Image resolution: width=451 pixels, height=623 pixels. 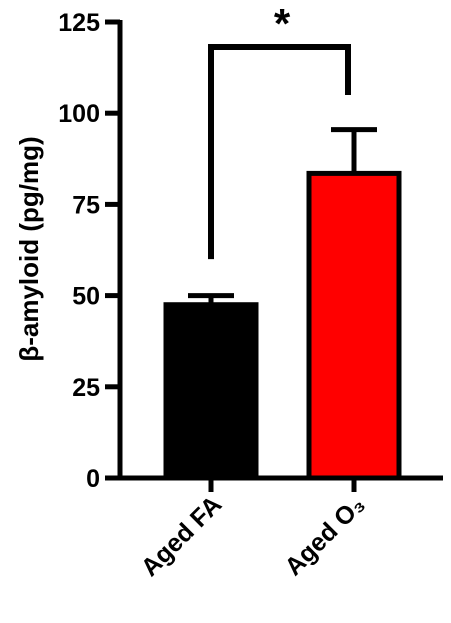 I want to click on y-axis-title: β-amyloid (pg/mg), so click(x=29, y=248).